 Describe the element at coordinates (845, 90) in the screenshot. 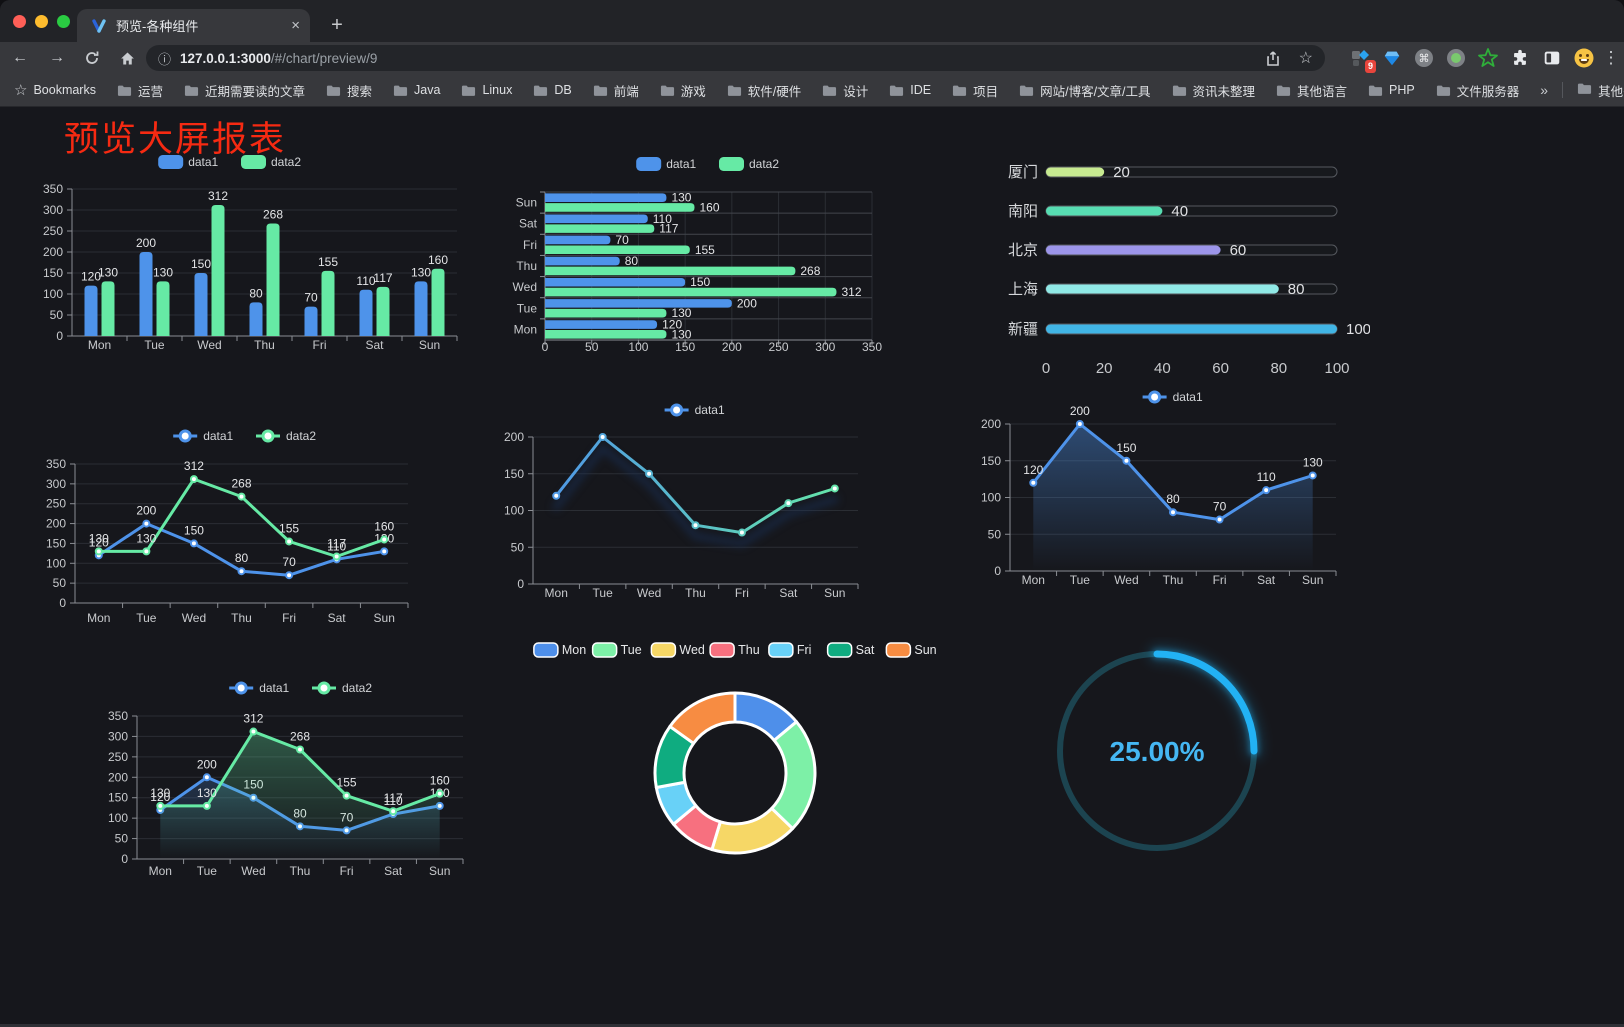

I see `bookmark-folder: 设计` at that location.